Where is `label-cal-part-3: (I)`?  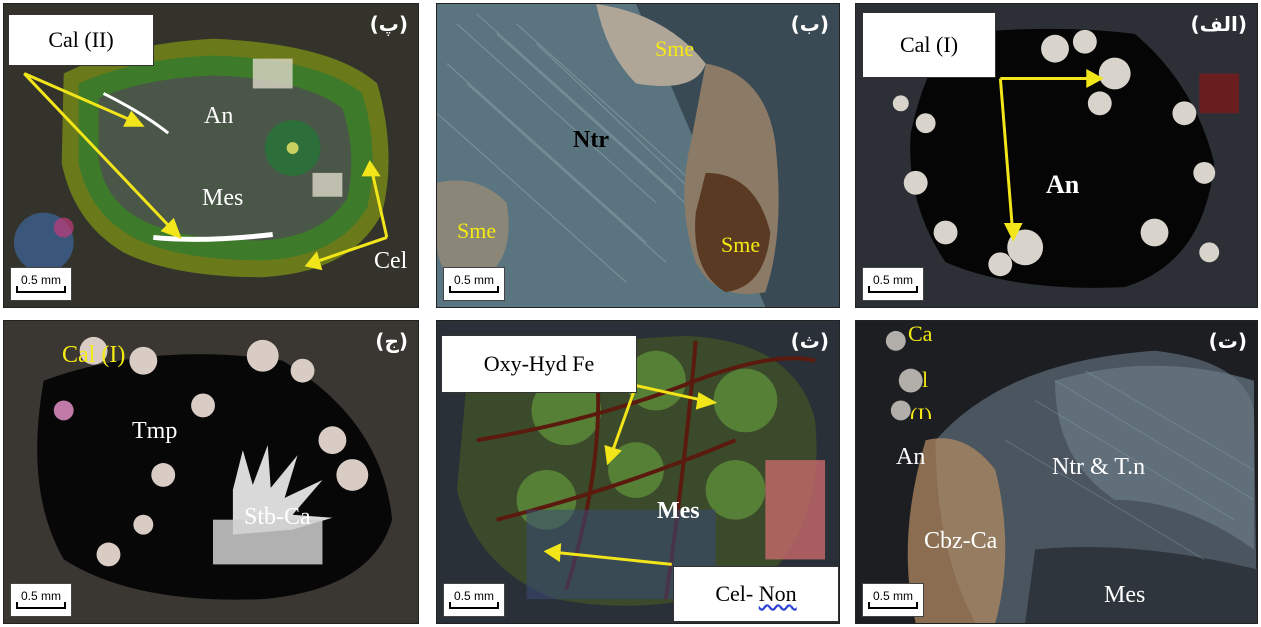
label-cal-part-3: (I) is located at coordinates (921, 412).